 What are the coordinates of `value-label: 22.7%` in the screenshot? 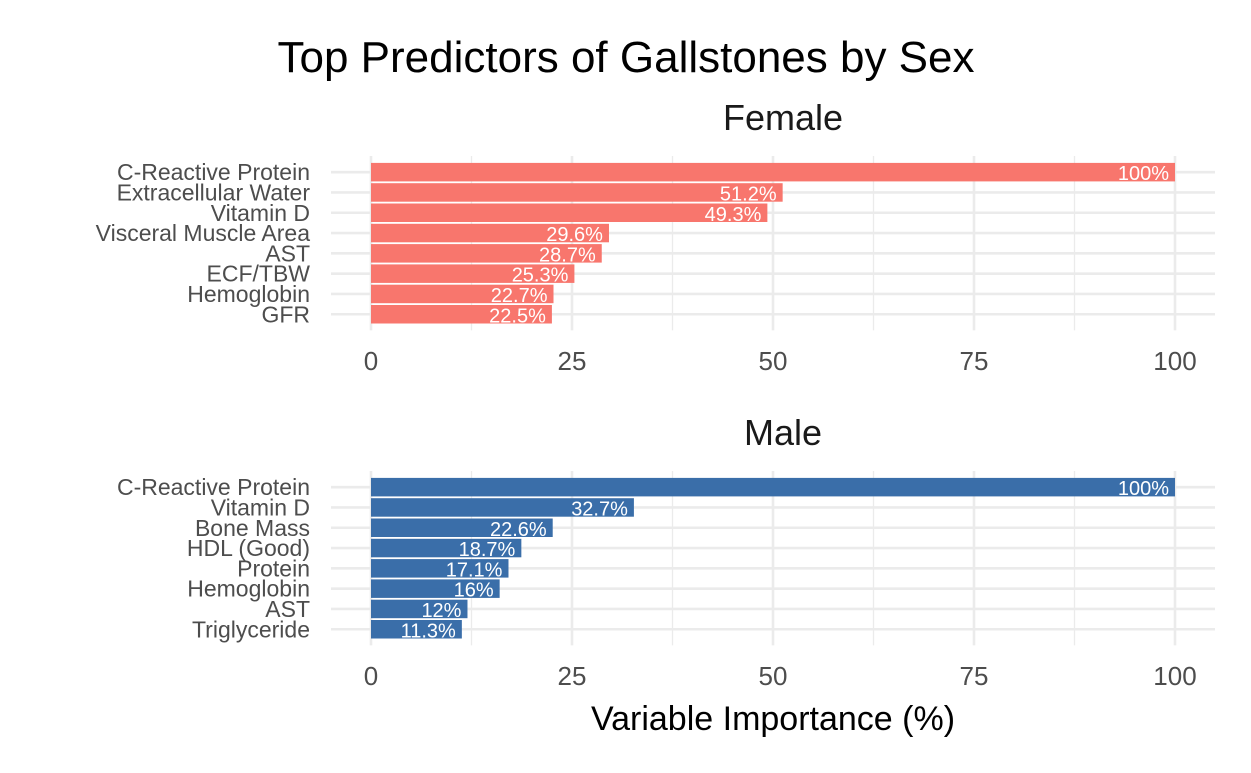 It's located at (519, 296).